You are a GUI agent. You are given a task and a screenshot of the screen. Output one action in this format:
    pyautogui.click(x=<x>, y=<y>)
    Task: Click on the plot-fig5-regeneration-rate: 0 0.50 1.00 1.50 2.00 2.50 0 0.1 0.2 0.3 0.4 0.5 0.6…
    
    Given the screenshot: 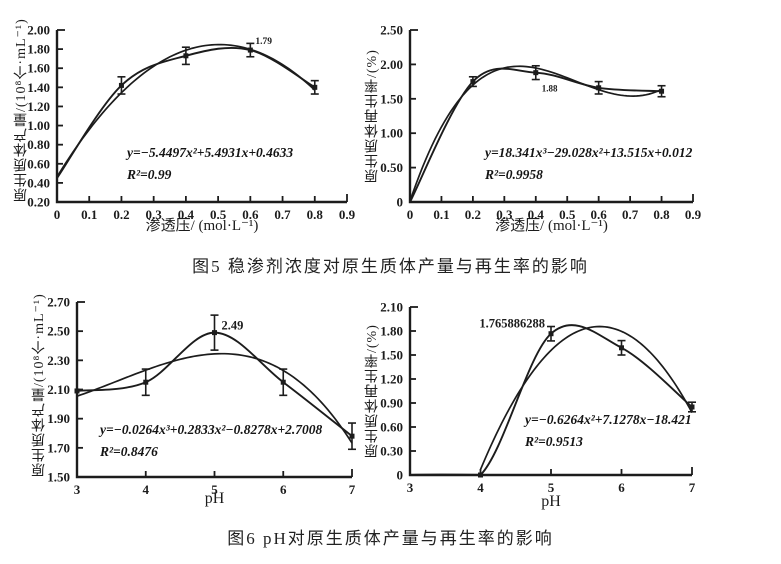 What is the action you would take?
    pyautogui.click(x=541, y=123)
    